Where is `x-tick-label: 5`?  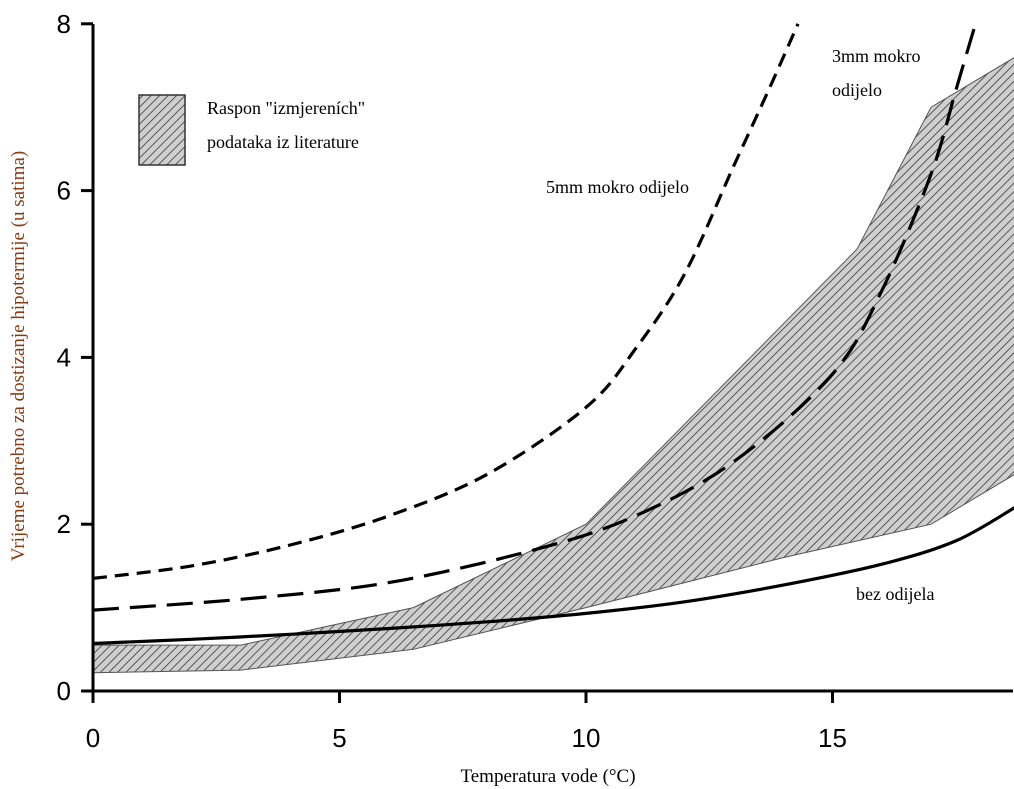 x-tick-label: 5 is located at coordinates (339, 738).